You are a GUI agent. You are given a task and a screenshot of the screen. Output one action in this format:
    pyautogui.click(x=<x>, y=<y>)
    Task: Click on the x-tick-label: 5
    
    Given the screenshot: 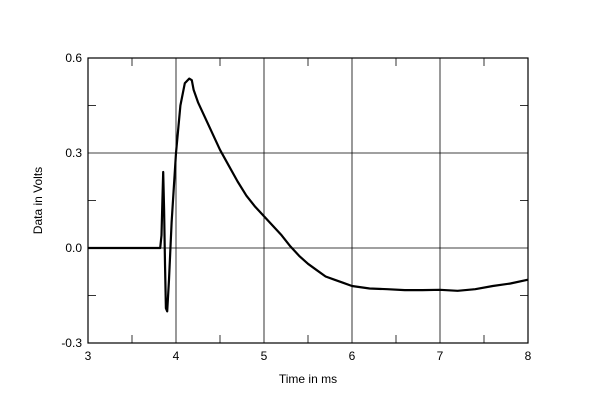 What is the action you would take?
    pyautogui.click(x=264, y=356)
    